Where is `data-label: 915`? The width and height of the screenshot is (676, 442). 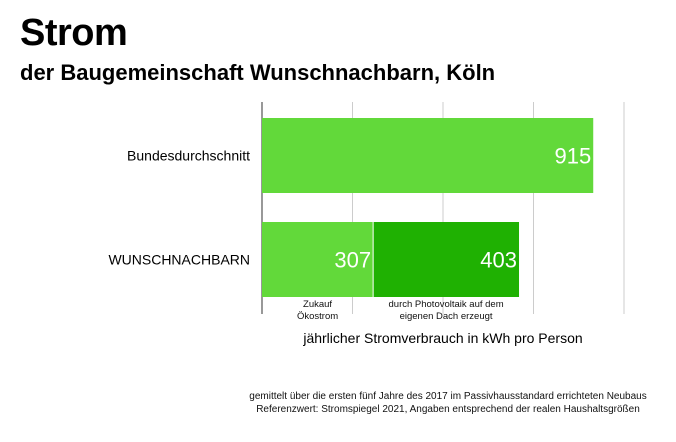 data-label: 915 is located at coordinates (573, 156).